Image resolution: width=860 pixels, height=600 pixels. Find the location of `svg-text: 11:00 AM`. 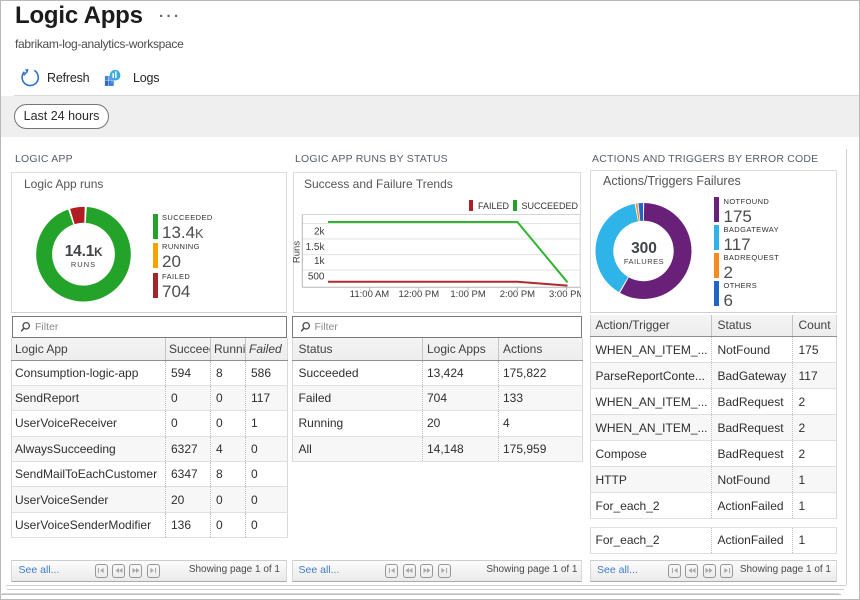

svg-text: 11:00 AM is located at coordinates (370, 294).